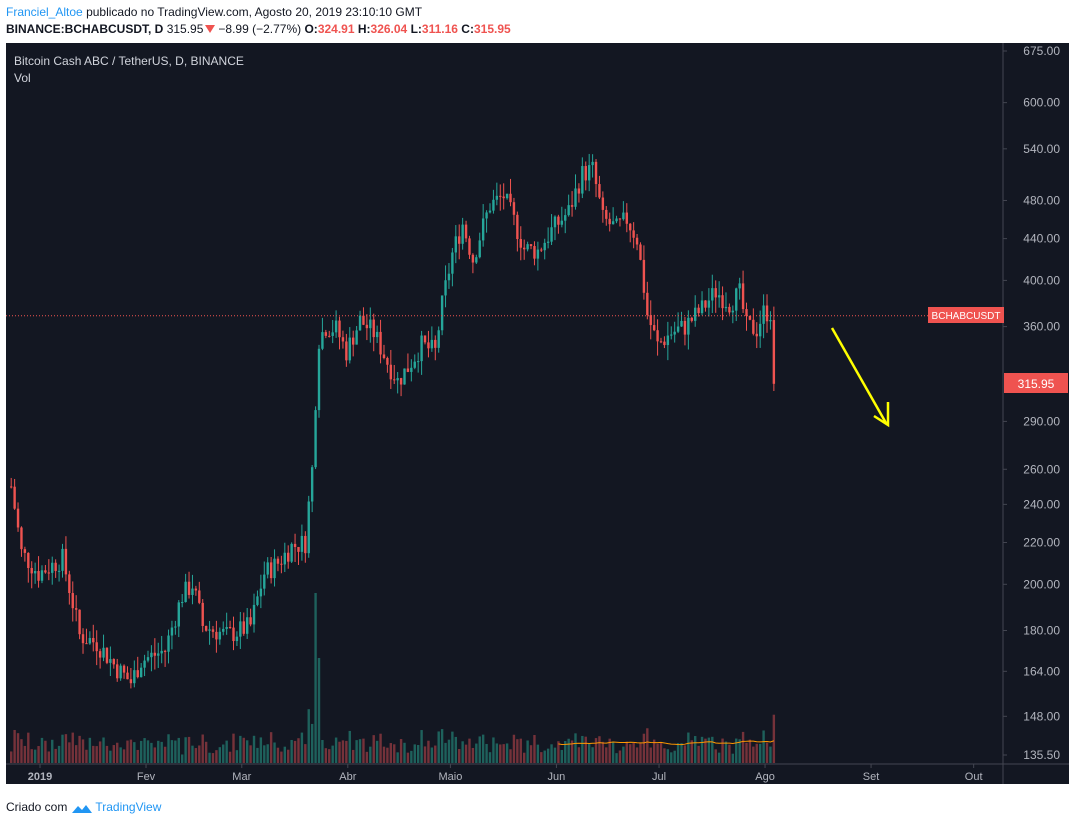 The width and height of the screenshot is (1075, 825). I want to click on author-link: Franciel_Altoe, so click(44, 12).